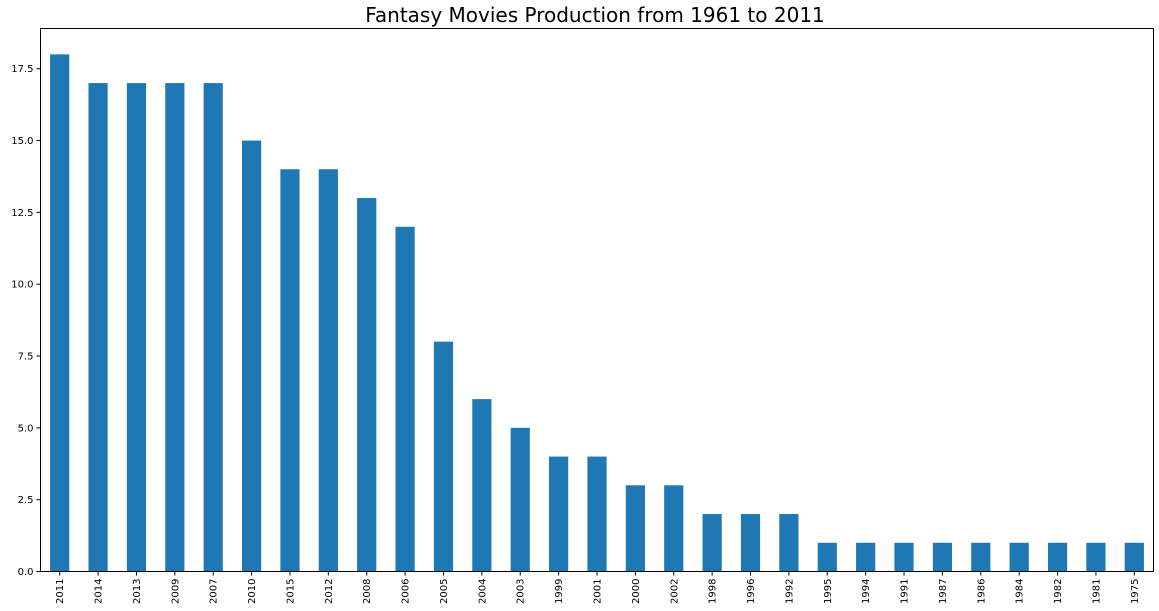 This screenshot has height=611, width=1159. Describe the element at coordinates (137, 591) in the screenshot. I see `x-tick-label: 2013` at that location.